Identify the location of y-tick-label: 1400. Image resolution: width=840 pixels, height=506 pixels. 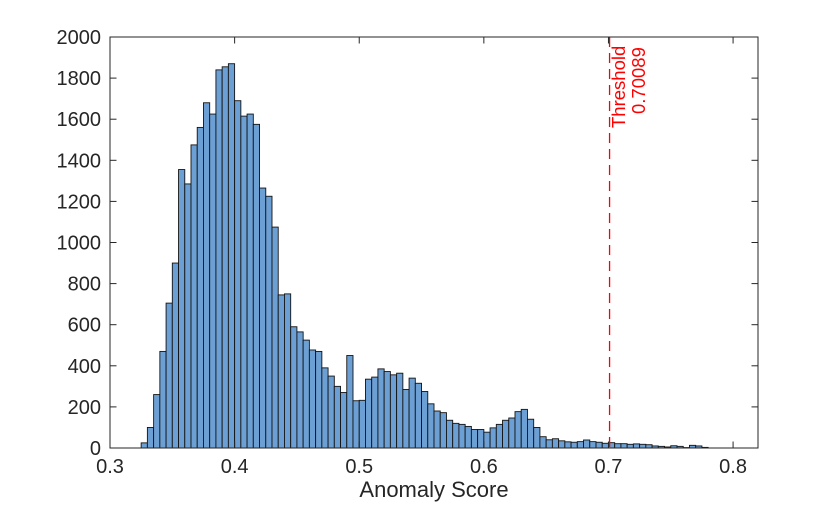
(79, 161).